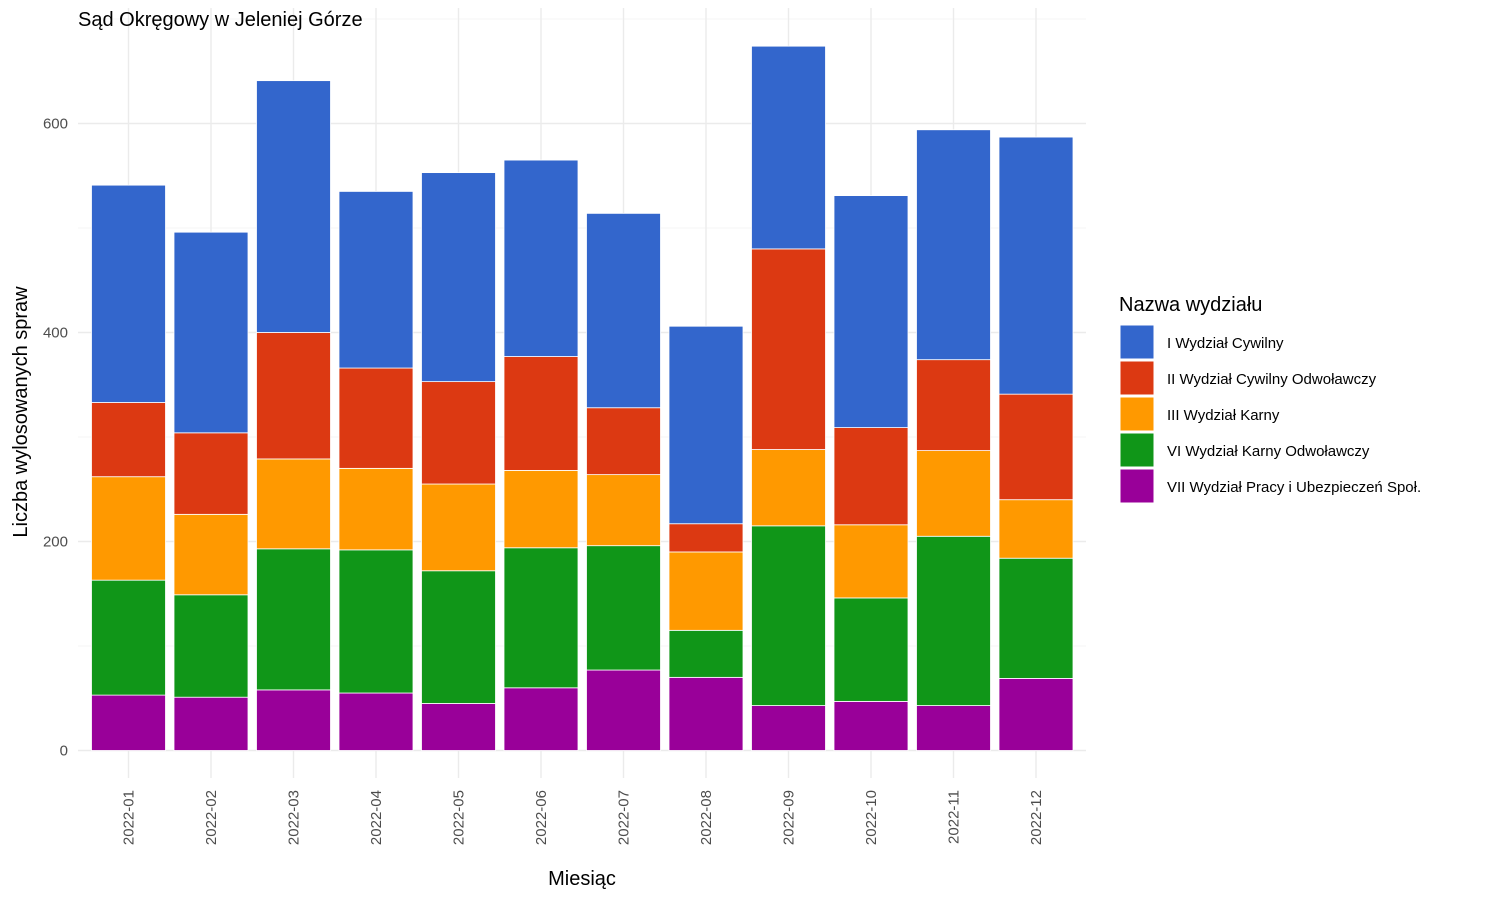 The height and width of the screenshot is (905, 1500). What do you see at coordinates (64, 751) in the screenshot?
I see `y-tick-label: 0` at bounding box center [64, 751].